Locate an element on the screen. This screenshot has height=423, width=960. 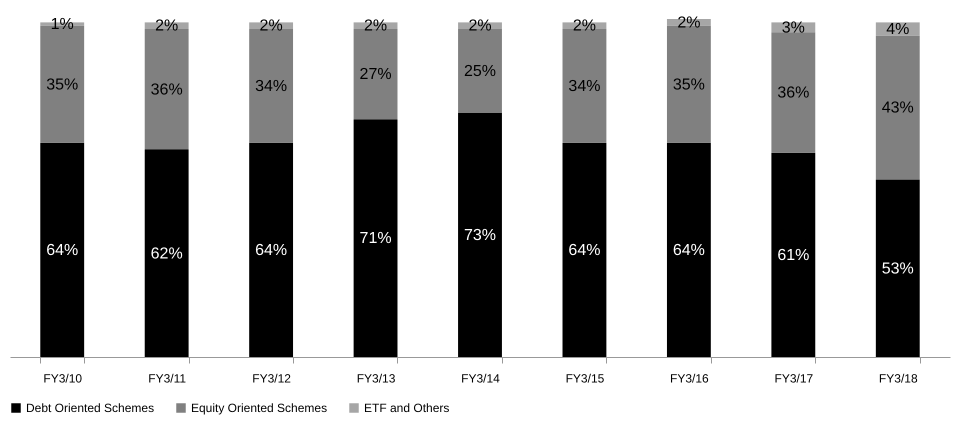
data-label: 71% is located at coordinates (376, 239).